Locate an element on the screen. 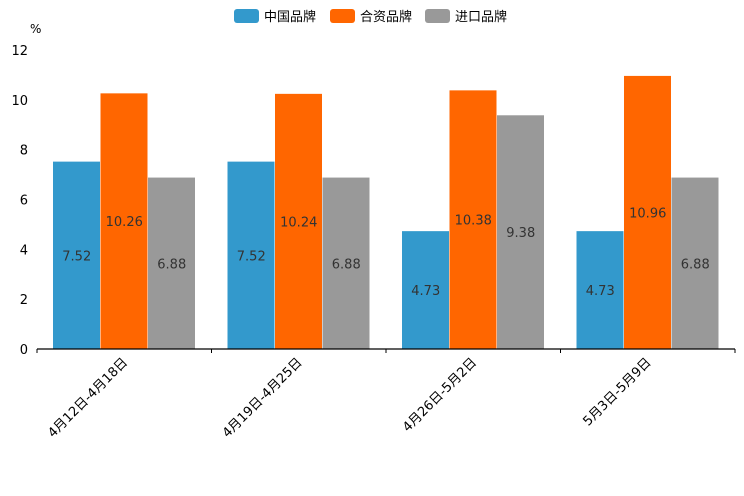 Image resolution: width=744 pixels, height=496 pixels. data-label: 10.26 is located at coordinates (124, 222).